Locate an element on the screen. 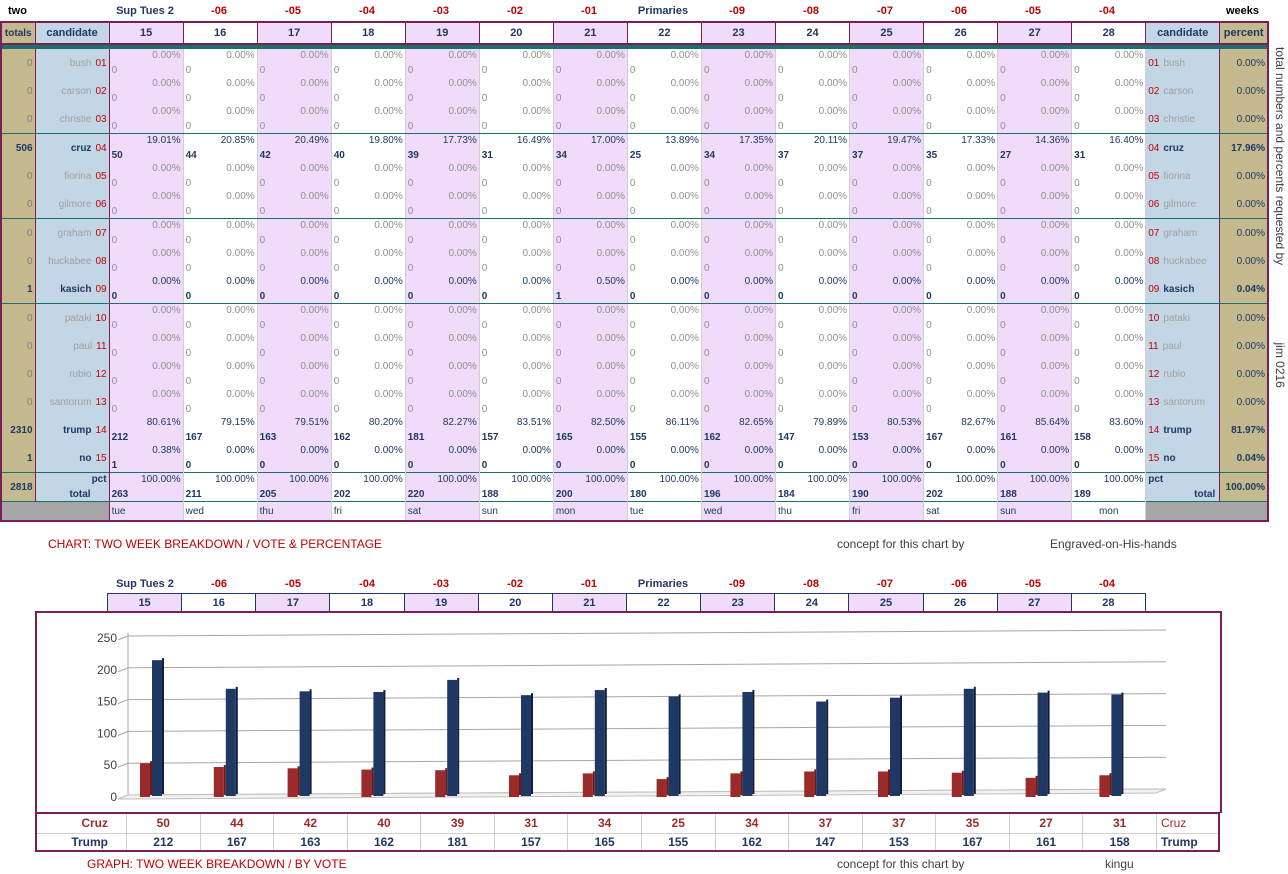 This screenshot has width=1288, height=874. candidate-name-right: kasich is located at coordinates (1179, 289).